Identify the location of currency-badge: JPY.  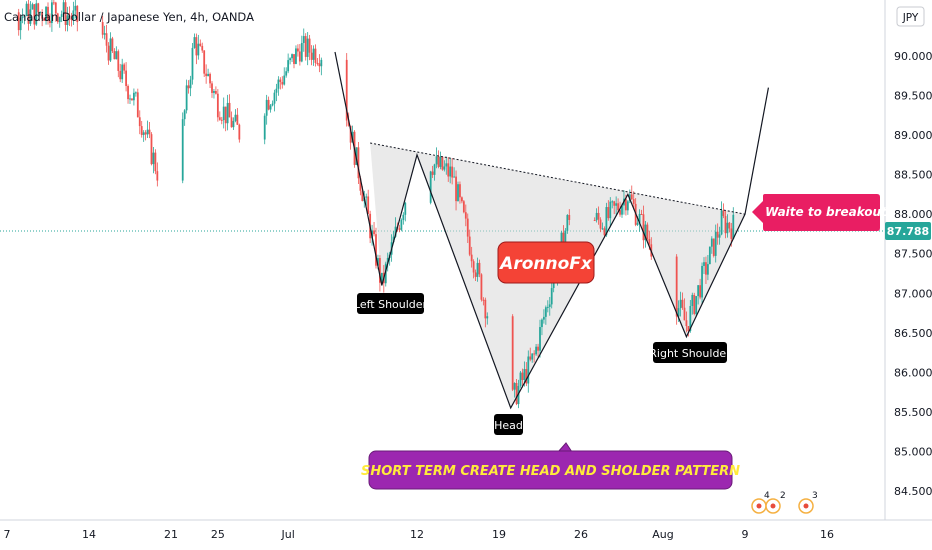
(910, 16).